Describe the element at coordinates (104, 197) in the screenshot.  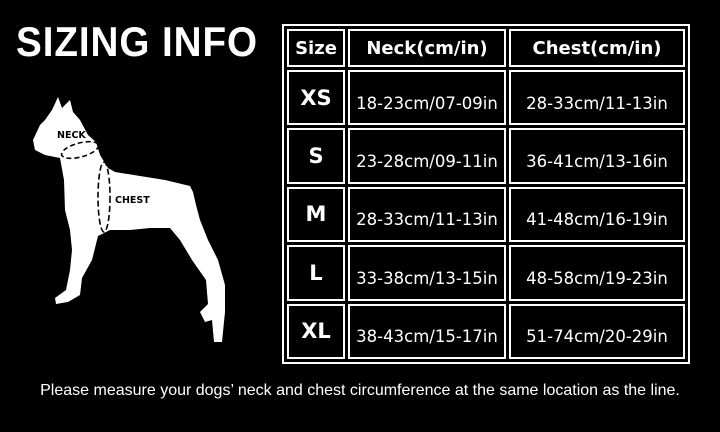
I see `chest-line` at that location.